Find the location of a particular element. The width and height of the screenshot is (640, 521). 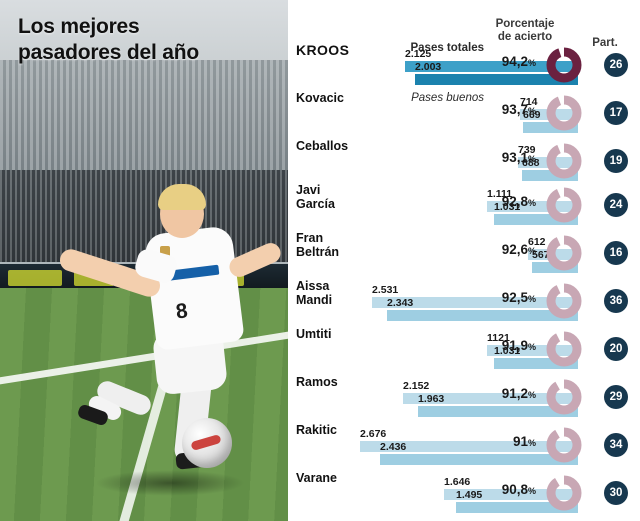

player-name: KROOS is located at coordinates (323, 50).